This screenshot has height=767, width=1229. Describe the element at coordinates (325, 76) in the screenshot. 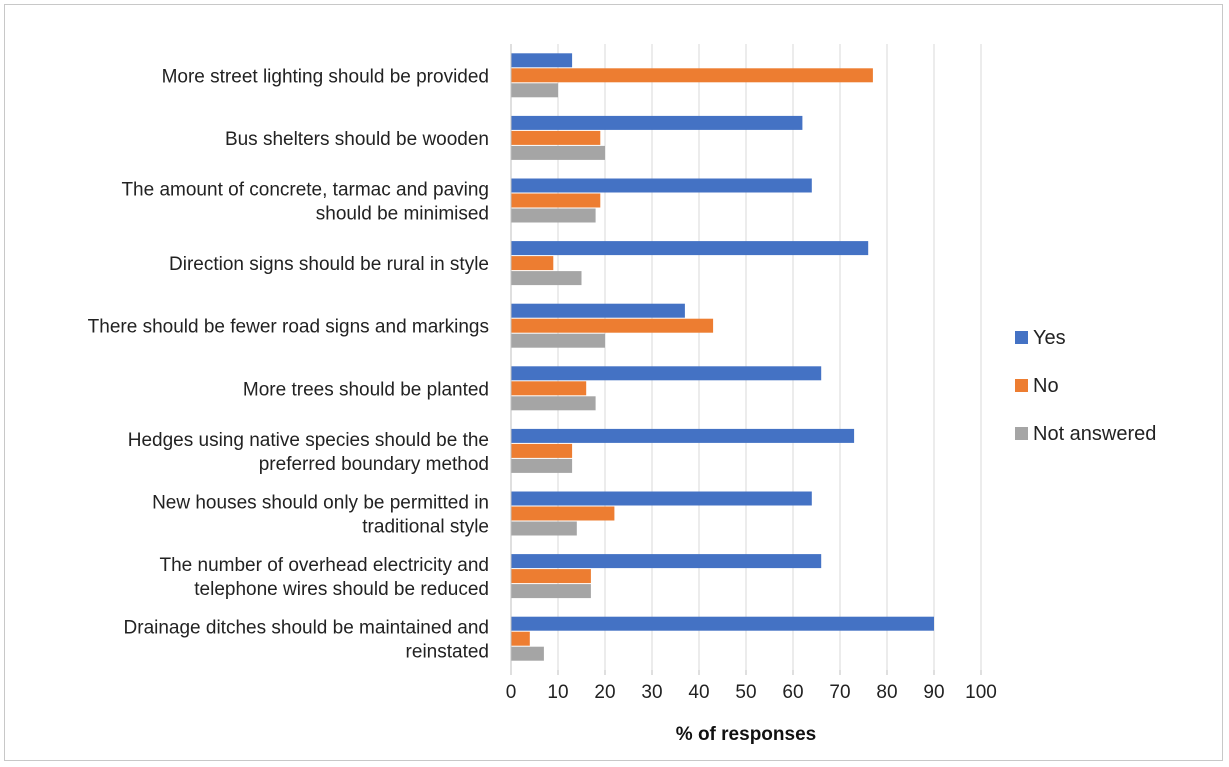

I see `category-label: More street lighting should be provided` at that location.